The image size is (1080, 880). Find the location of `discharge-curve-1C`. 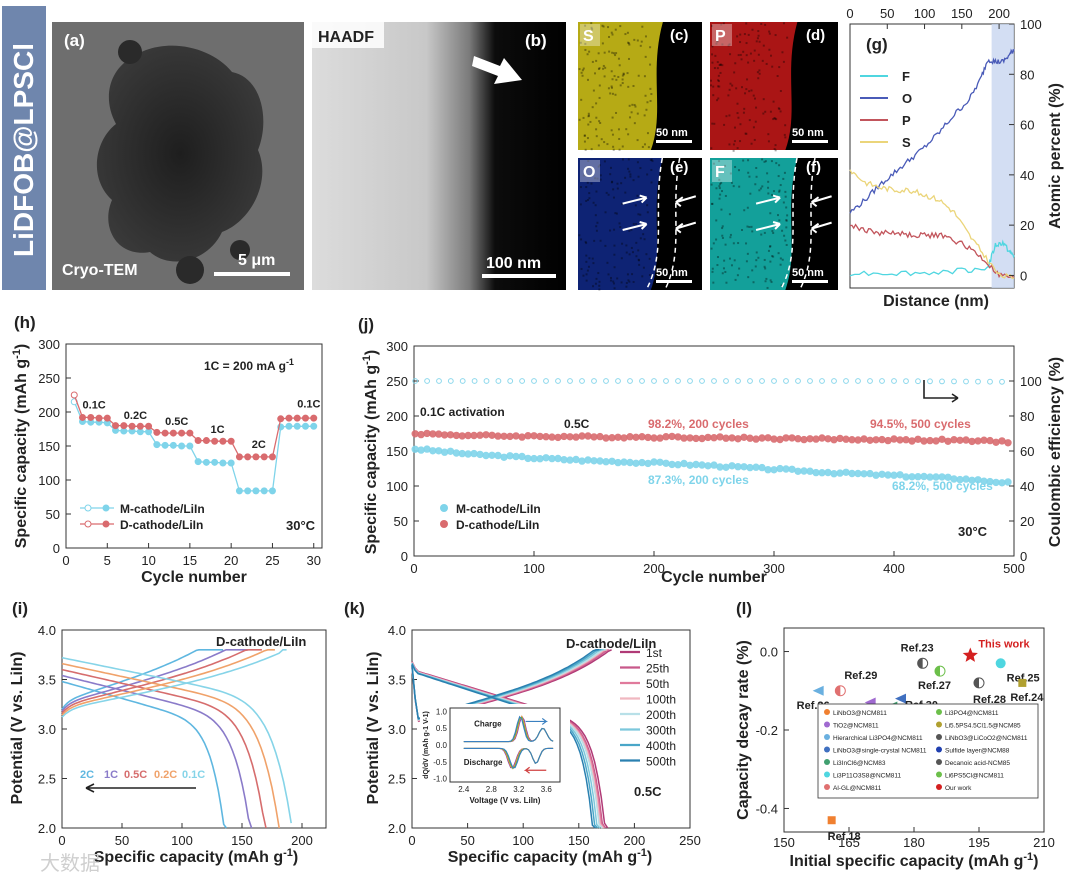

discharge-curve-1C is located at coordinates (157, 751).